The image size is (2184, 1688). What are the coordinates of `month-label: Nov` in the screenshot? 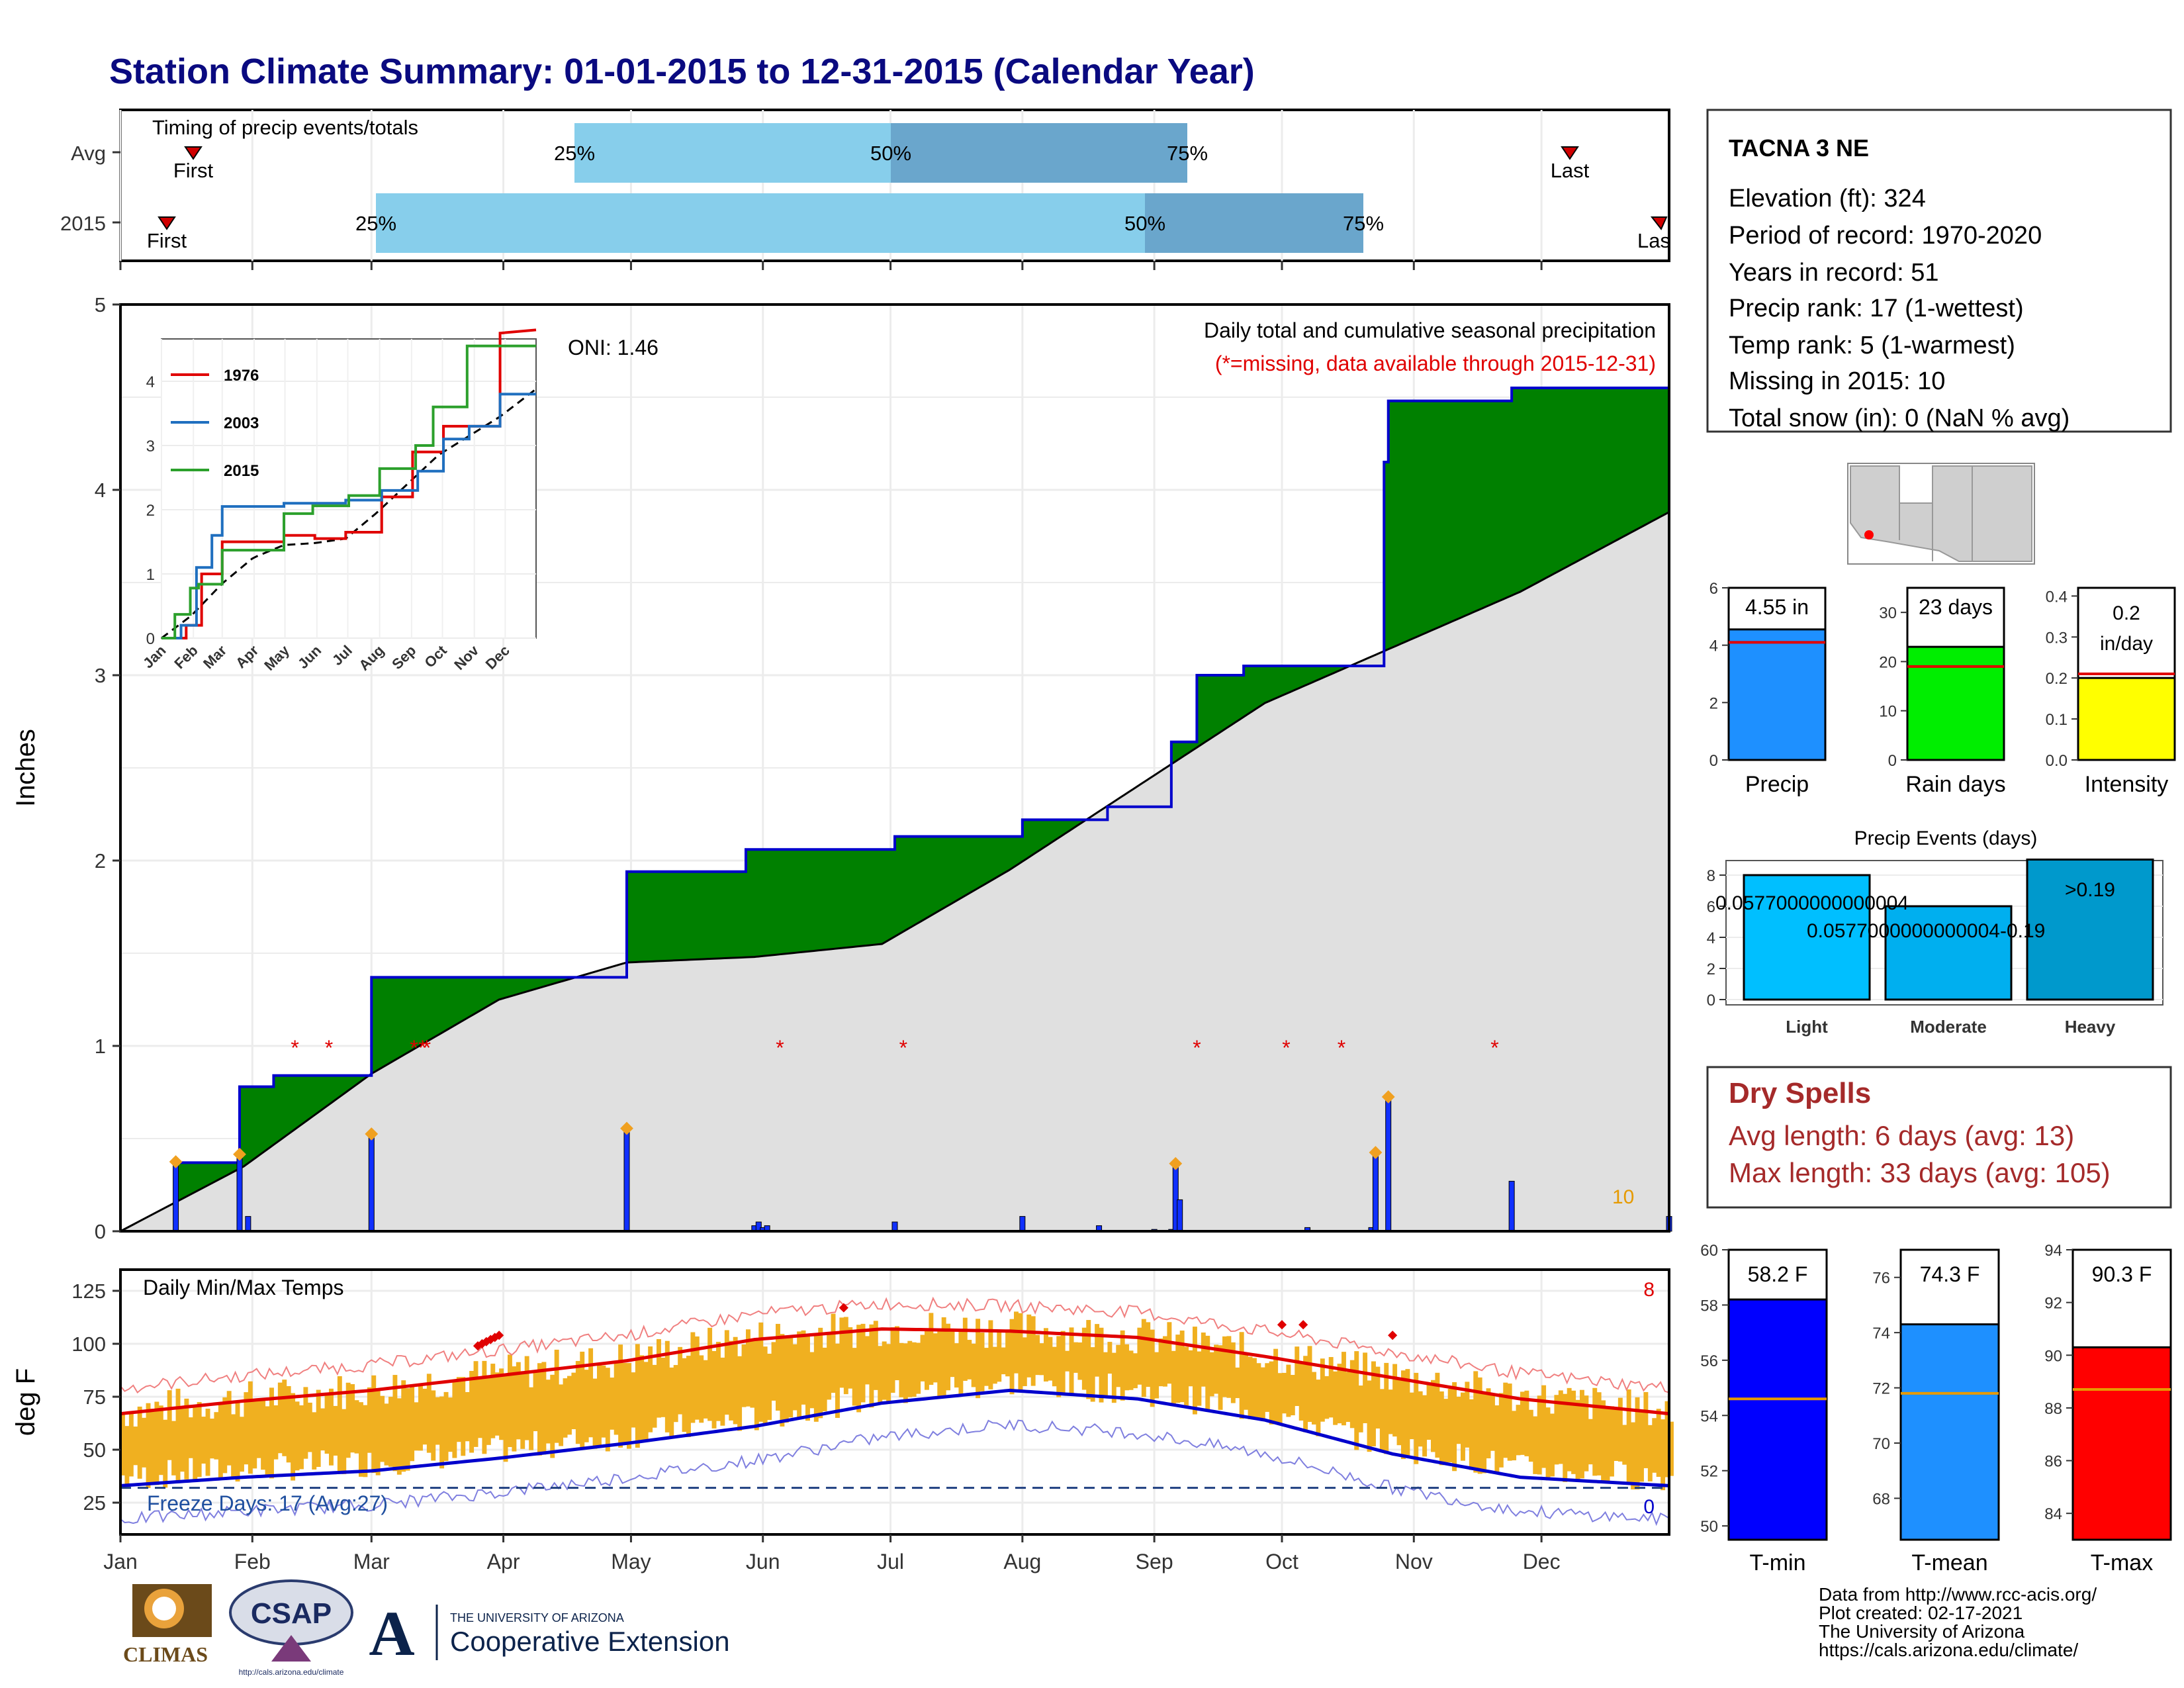 It's located at (1414, 1561).